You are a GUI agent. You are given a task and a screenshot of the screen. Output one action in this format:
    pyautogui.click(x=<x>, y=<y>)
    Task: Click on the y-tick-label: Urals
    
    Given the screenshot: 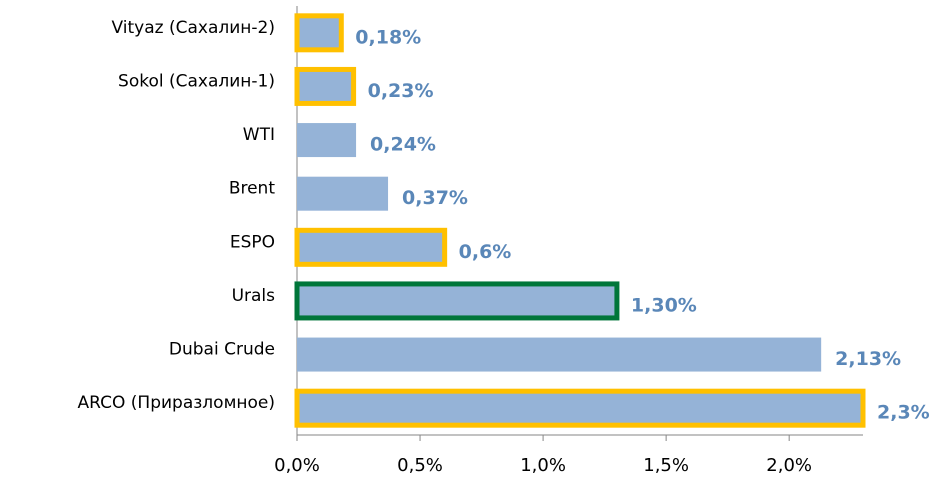 What is the action you would take?
    pyautogui.click(x=254, y=296)
    